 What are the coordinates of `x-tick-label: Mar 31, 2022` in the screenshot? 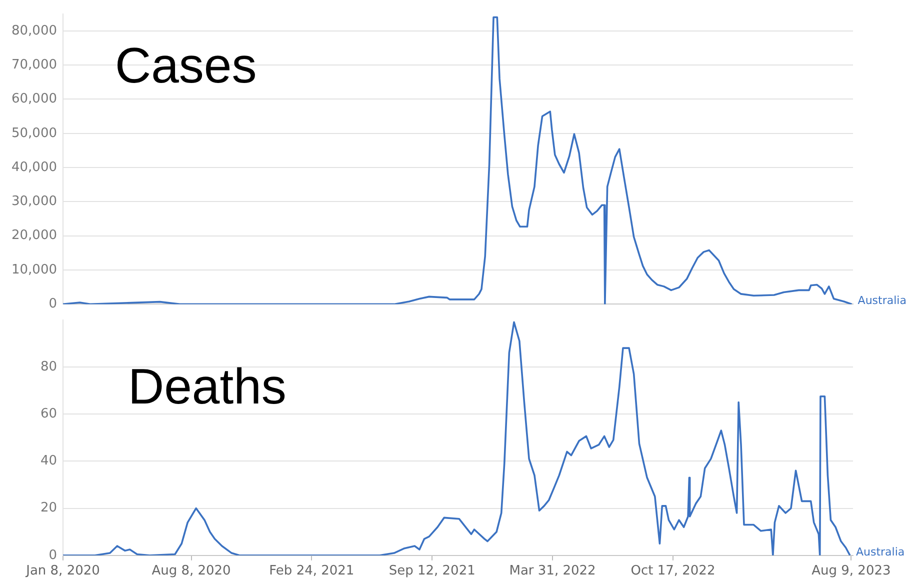 It's located at (552, 571).